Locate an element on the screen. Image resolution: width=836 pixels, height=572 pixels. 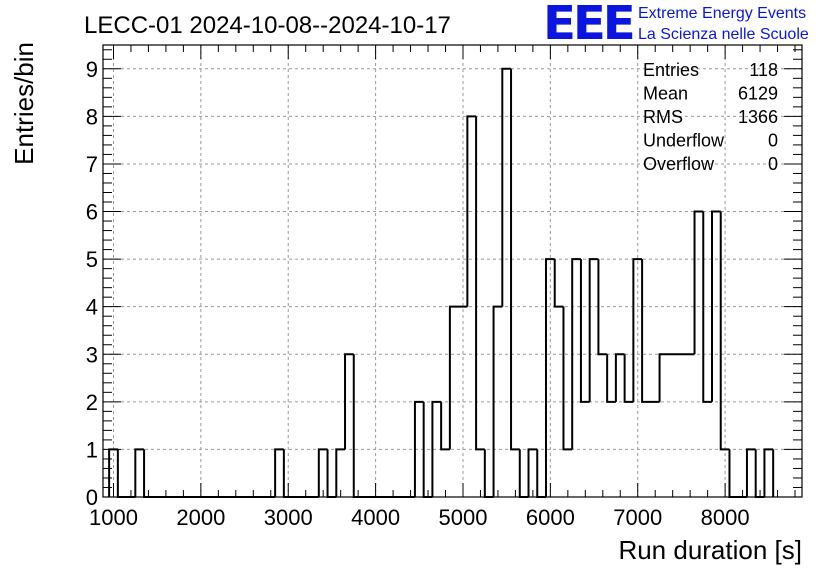
stats-value: 6129 is located at coordinates (758, 94).